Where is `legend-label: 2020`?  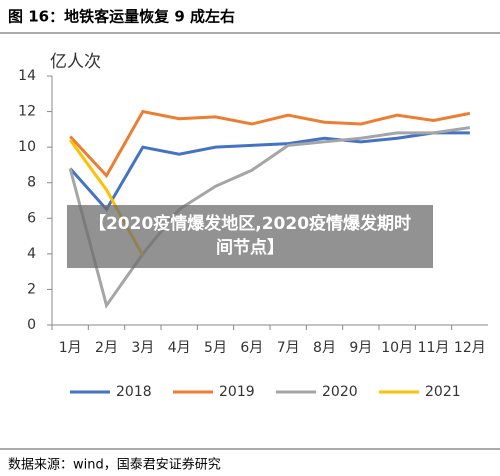
legend-label: 2020 is located at coordinates (340, 392).